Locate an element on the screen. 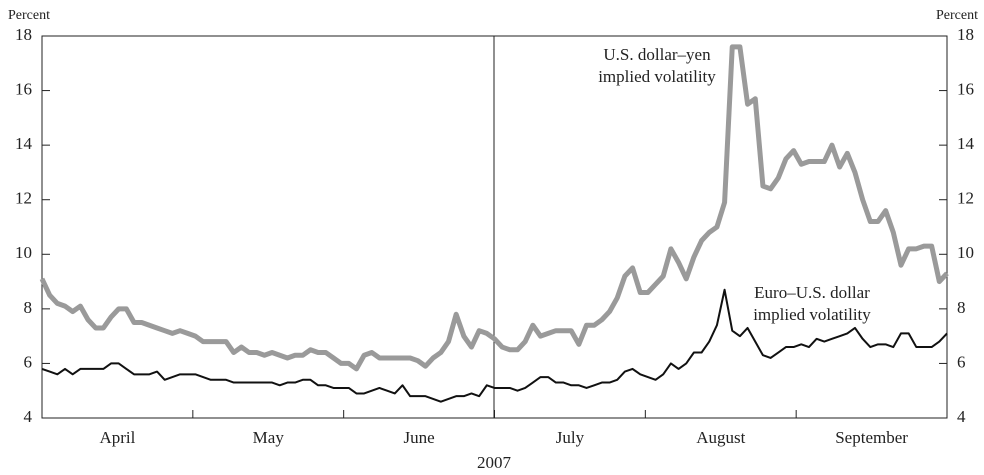 This screenshot has height=475, width=984. y2-axis-label: Percent is located at coordinates (957, 15).